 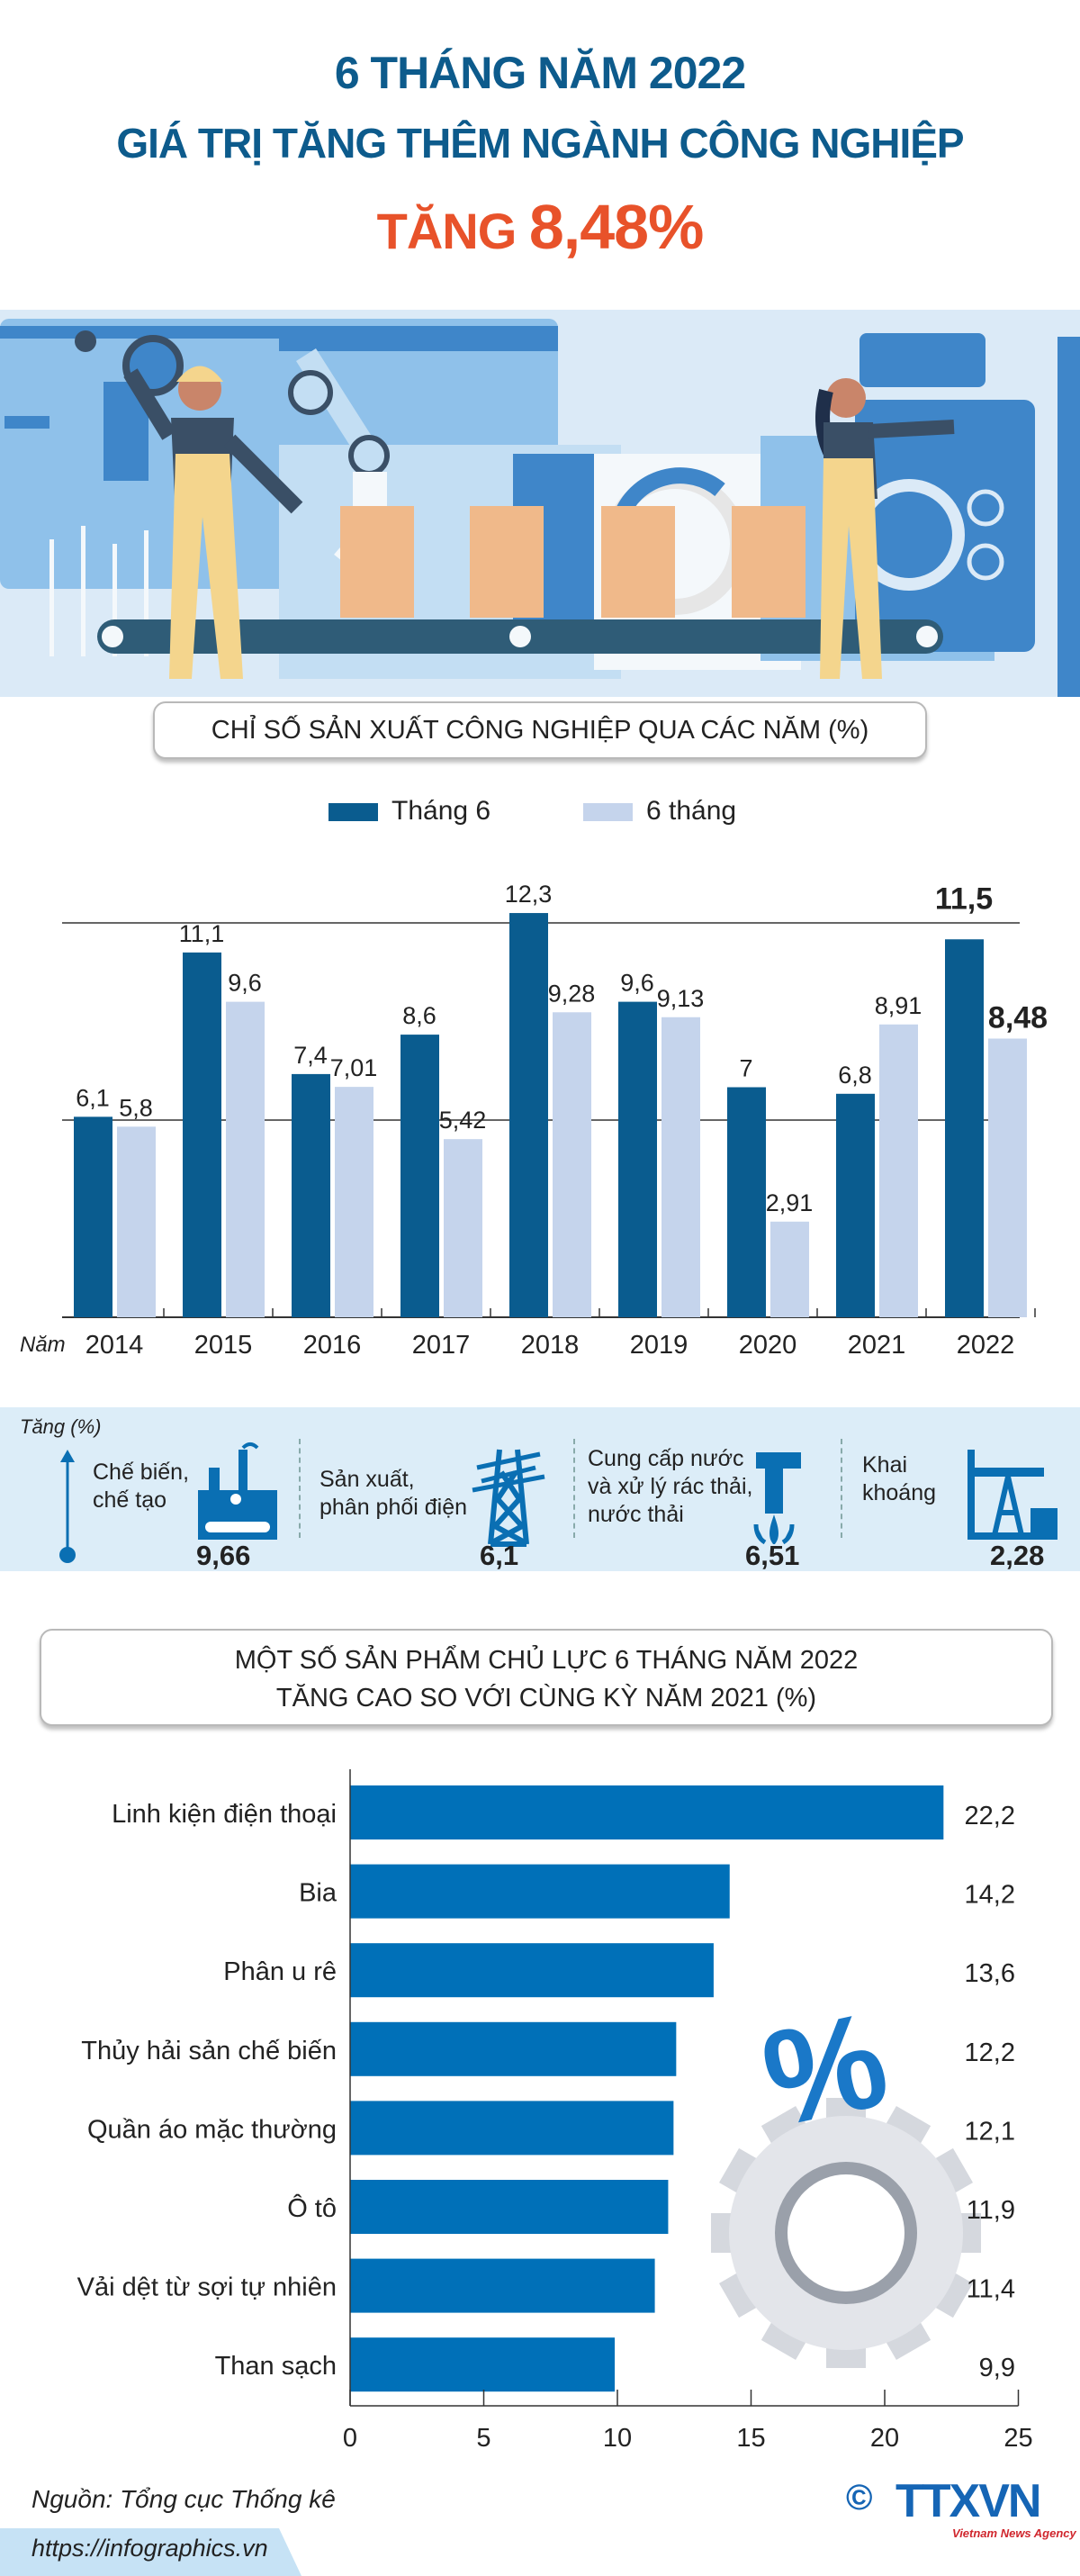 What do you see at coordinates (442, 811) in the screenshot?
I see `legend-label-thang-6: Tháng 6` at bounding box center [442, 811].